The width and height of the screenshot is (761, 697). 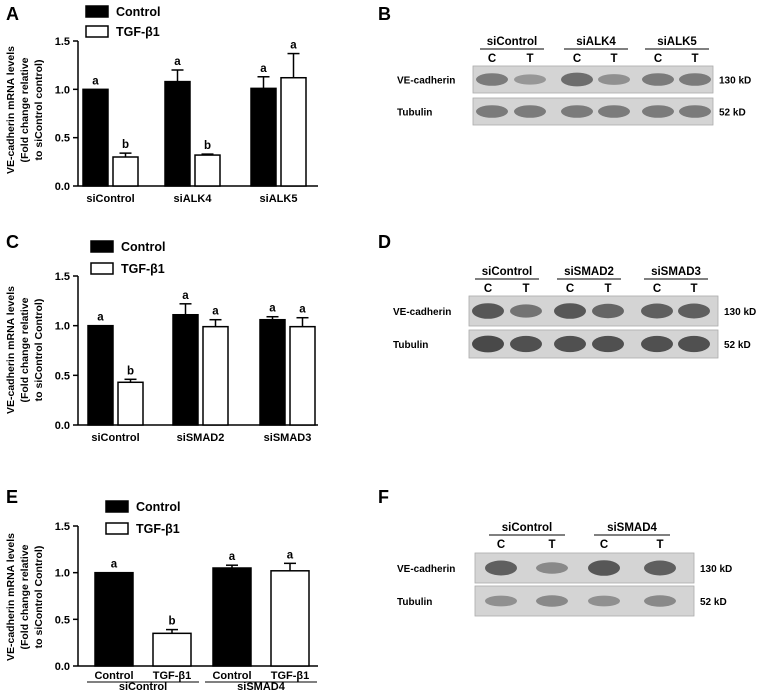 I want to click on y-tick-label: 1.0, so click(x=62, y=574).